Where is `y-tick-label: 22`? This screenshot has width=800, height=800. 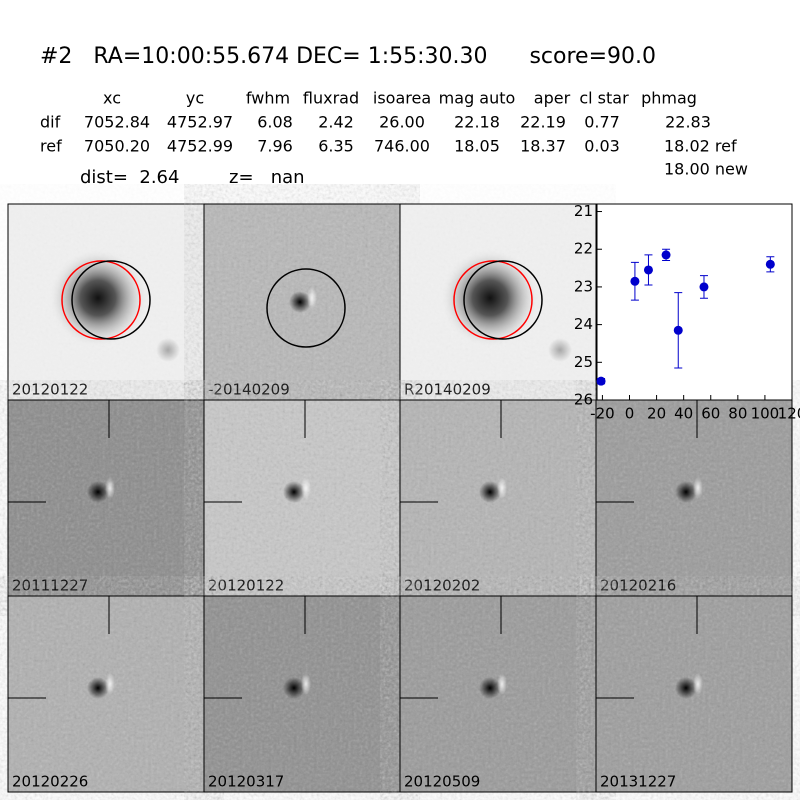 y-tick-label: 22 is located at coordinates (583, 249).